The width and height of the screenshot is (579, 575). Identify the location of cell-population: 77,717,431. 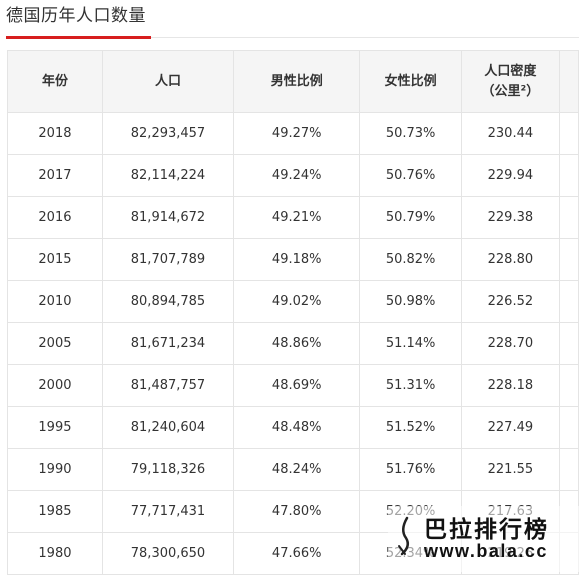
(168, 511).